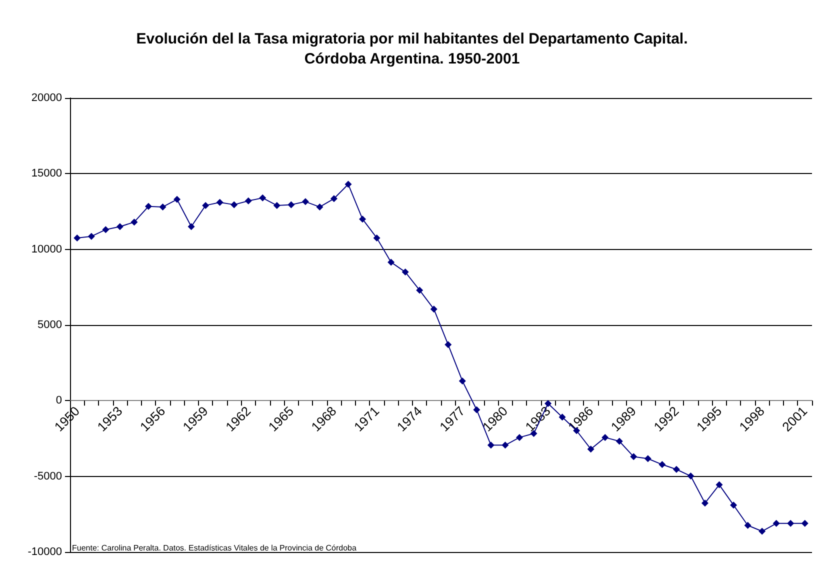 Image resolution: width=816 pixels, height=566 pixels. Describe the element at coordinates (50, 325) in the screenshot. I see `y-tick-label: 5000` at that location.